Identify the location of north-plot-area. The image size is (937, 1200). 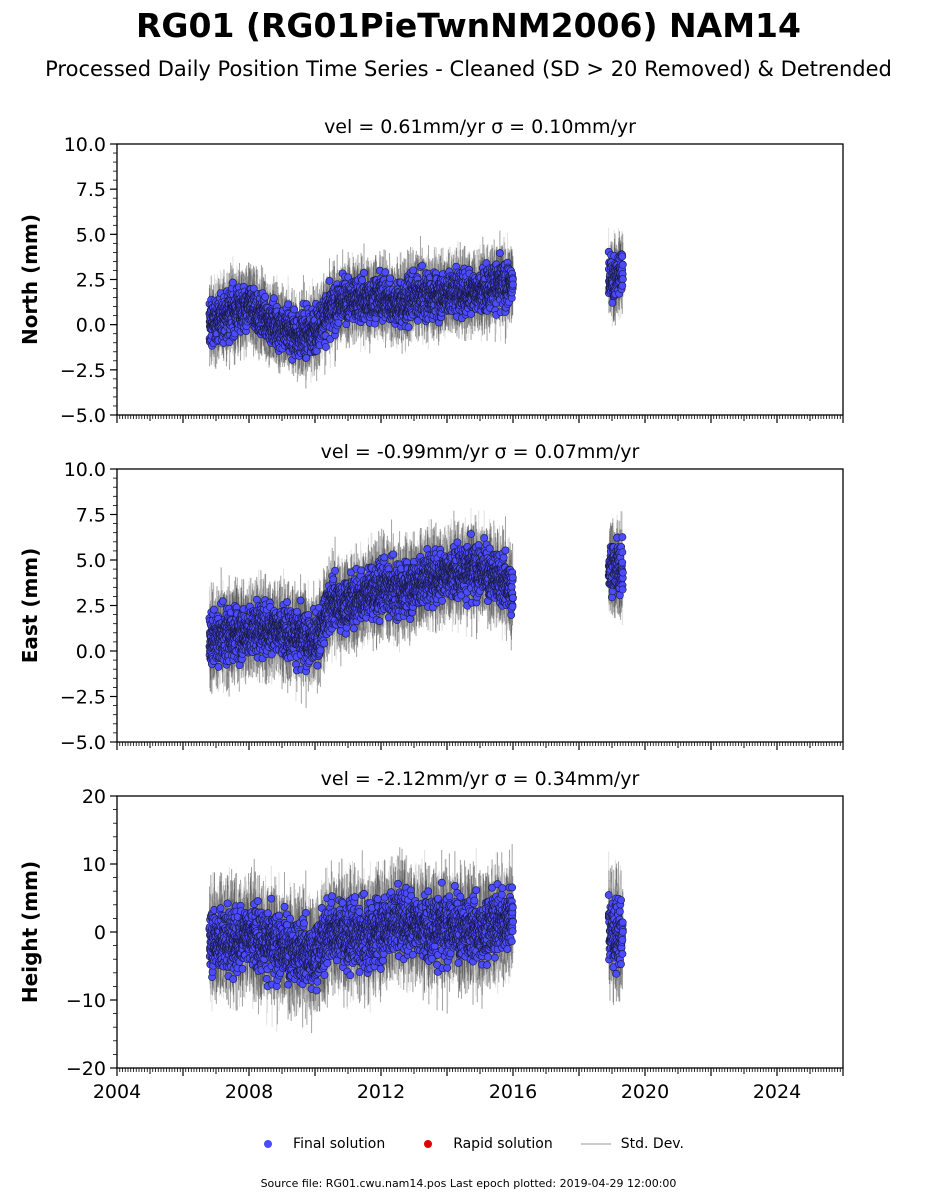
(416, 308).